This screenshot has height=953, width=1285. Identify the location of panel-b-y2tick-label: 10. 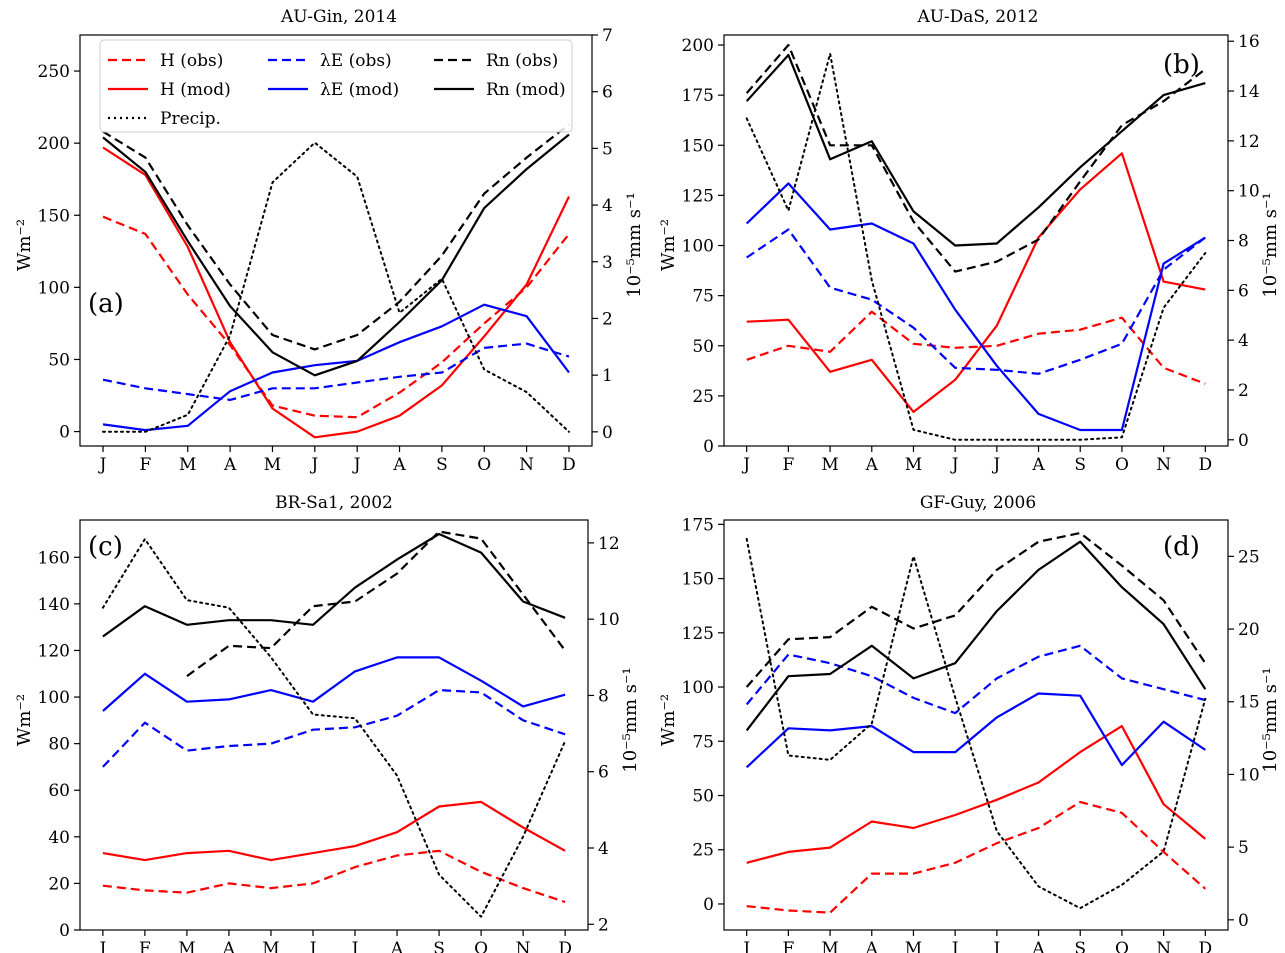
(1249, 192).